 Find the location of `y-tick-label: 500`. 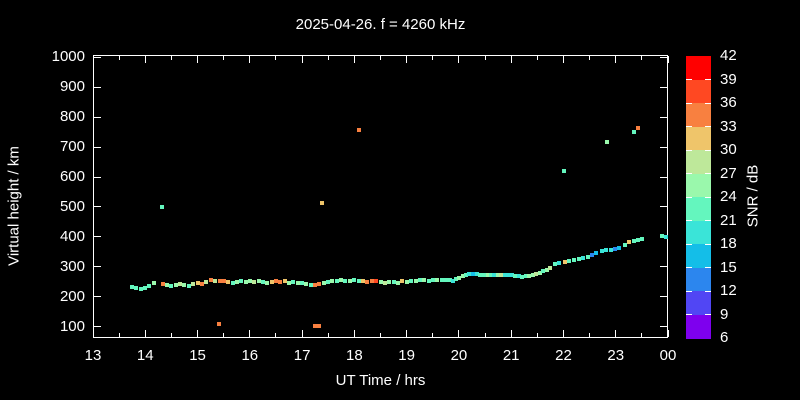

y-tick-label: 500 is located at coordinates (72, 206).